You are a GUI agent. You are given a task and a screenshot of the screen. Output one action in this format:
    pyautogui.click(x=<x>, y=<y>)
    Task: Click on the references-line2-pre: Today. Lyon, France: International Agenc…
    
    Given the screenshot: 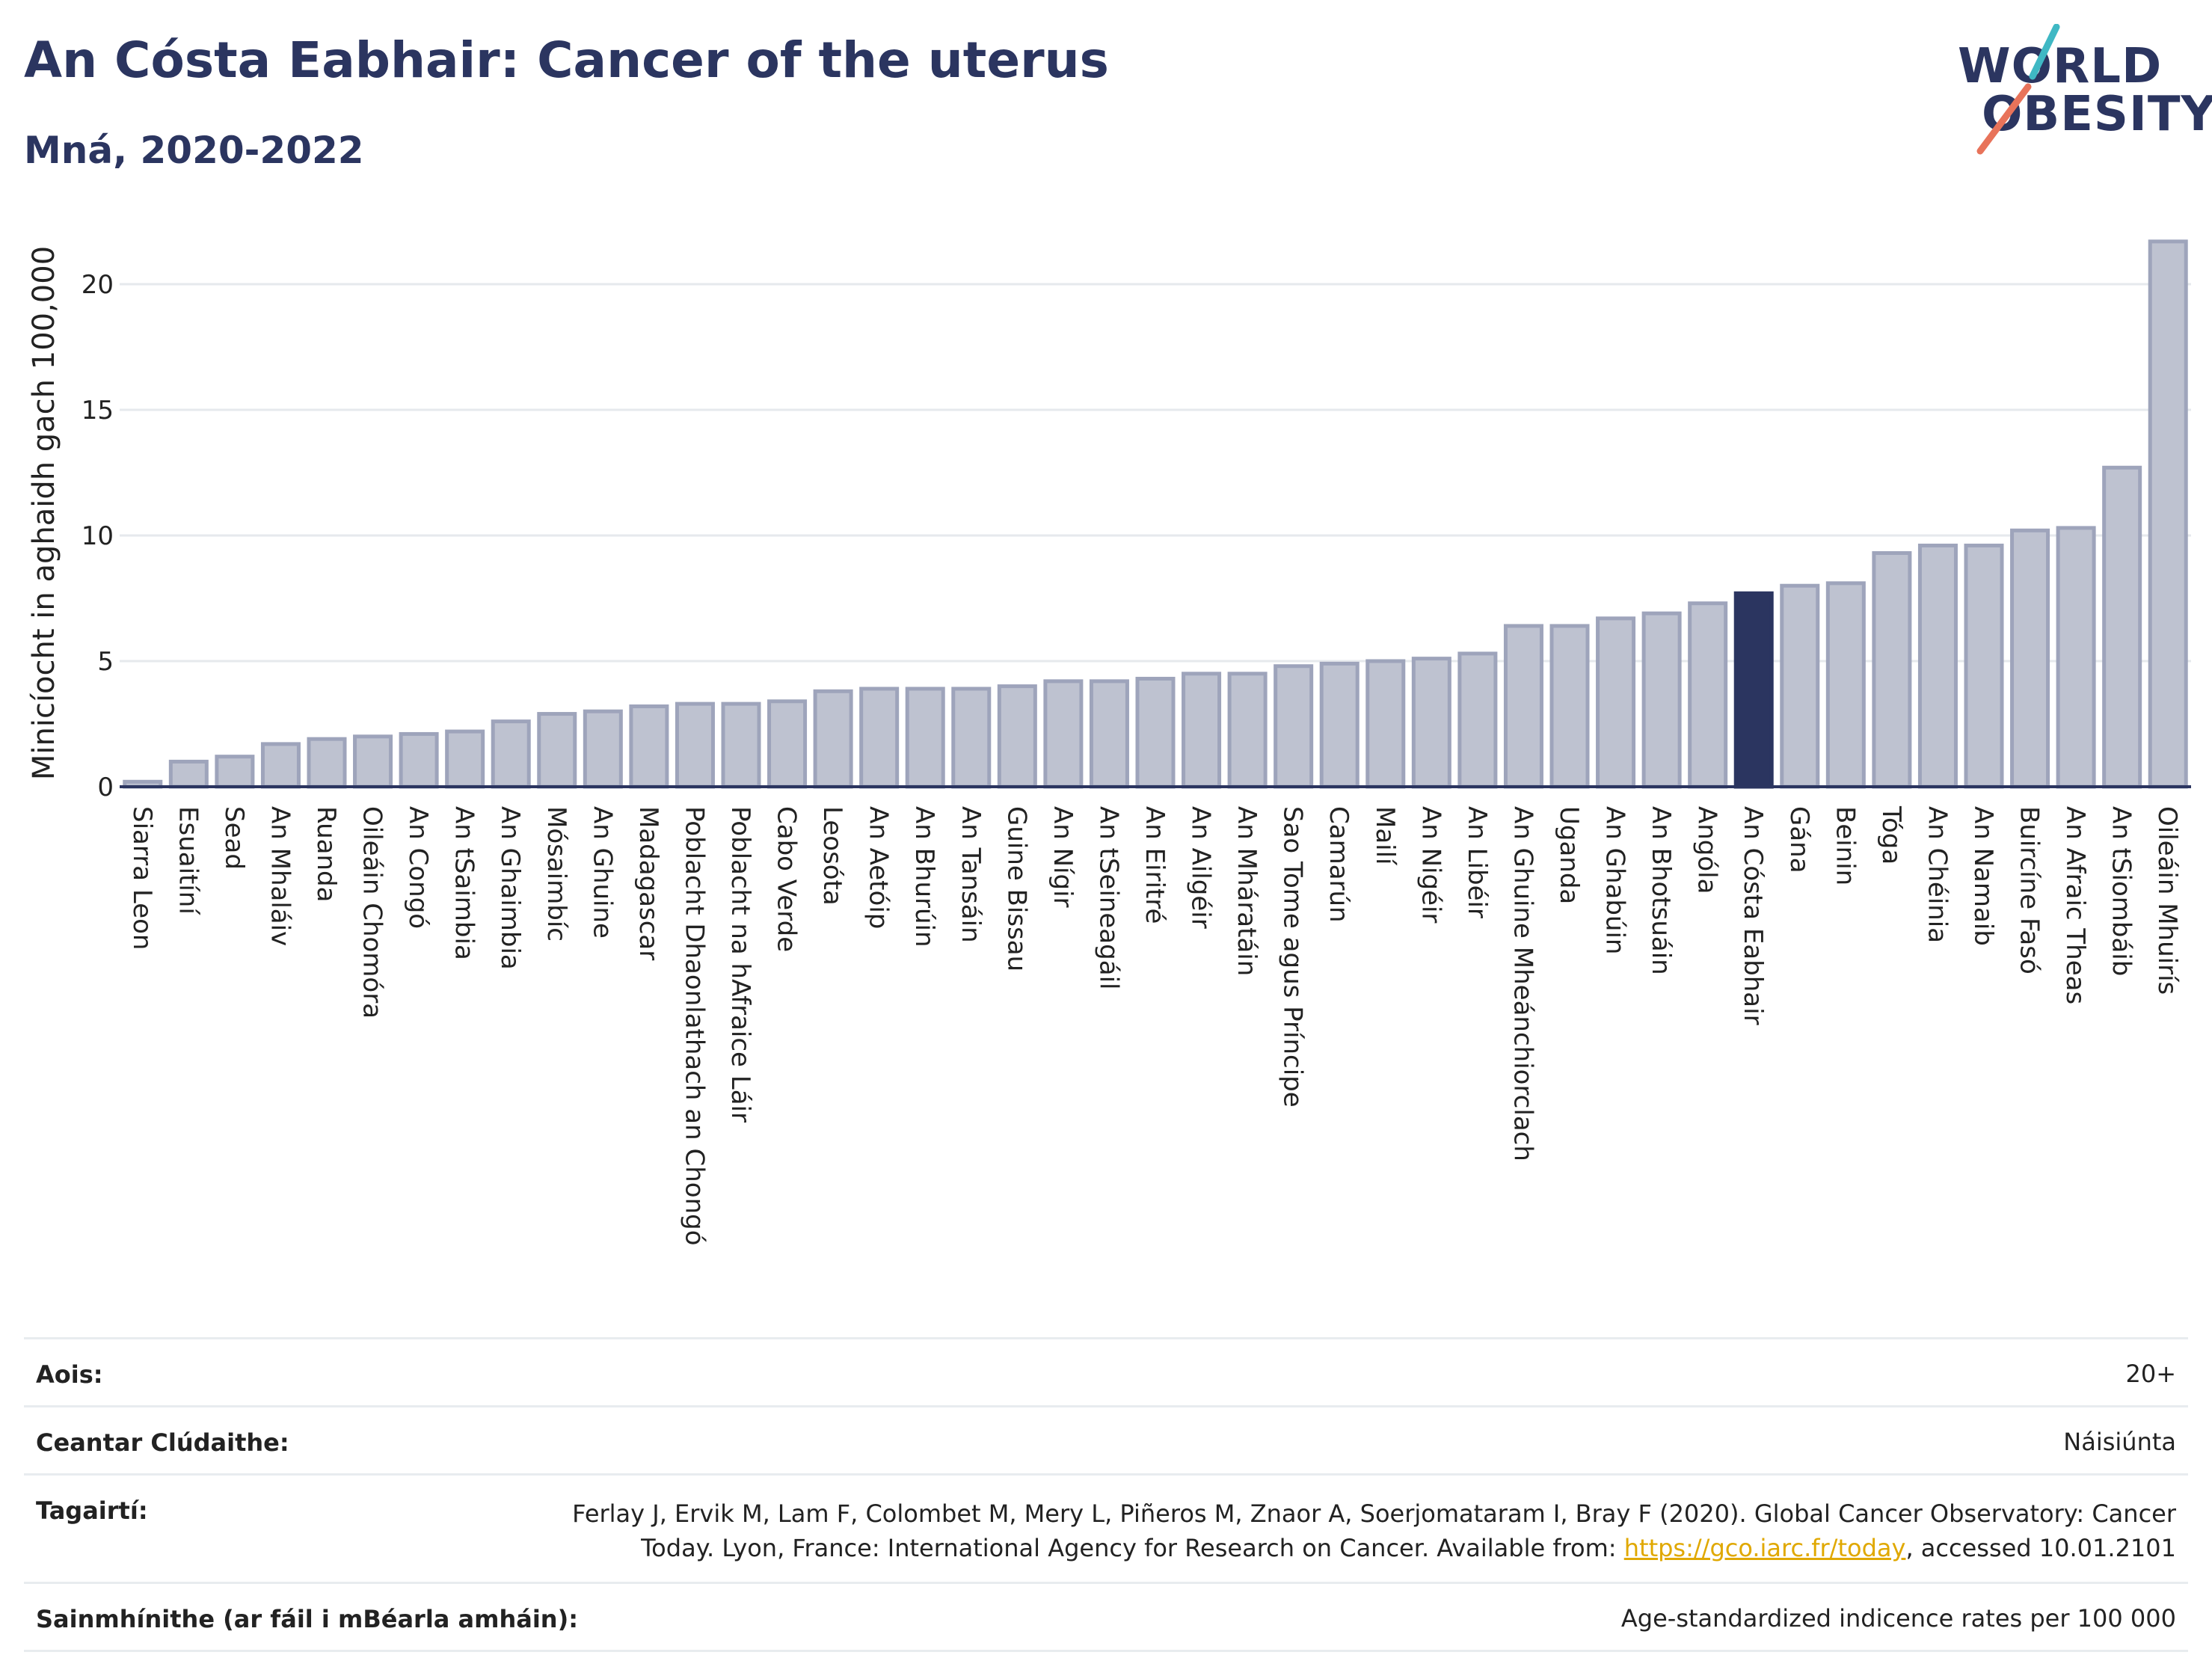 What is the action you would take?
    pyautogui.click(x=1132, y=1548)
    